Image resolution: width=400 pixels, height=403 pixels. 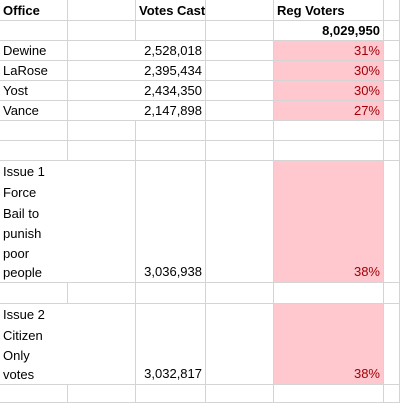 What do you see at coordinates (68, 253) in the screenshot?
I see `issue1-label-line: poor` at bounding box center [68, 253].